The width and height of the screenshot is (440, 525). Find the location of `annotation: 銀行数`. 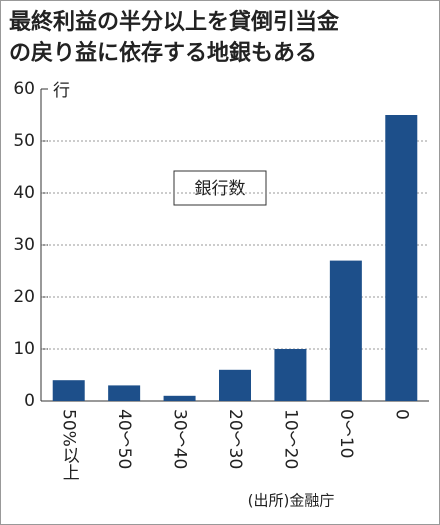

annotation: 銀行数 is located at coordinates (220, 189).